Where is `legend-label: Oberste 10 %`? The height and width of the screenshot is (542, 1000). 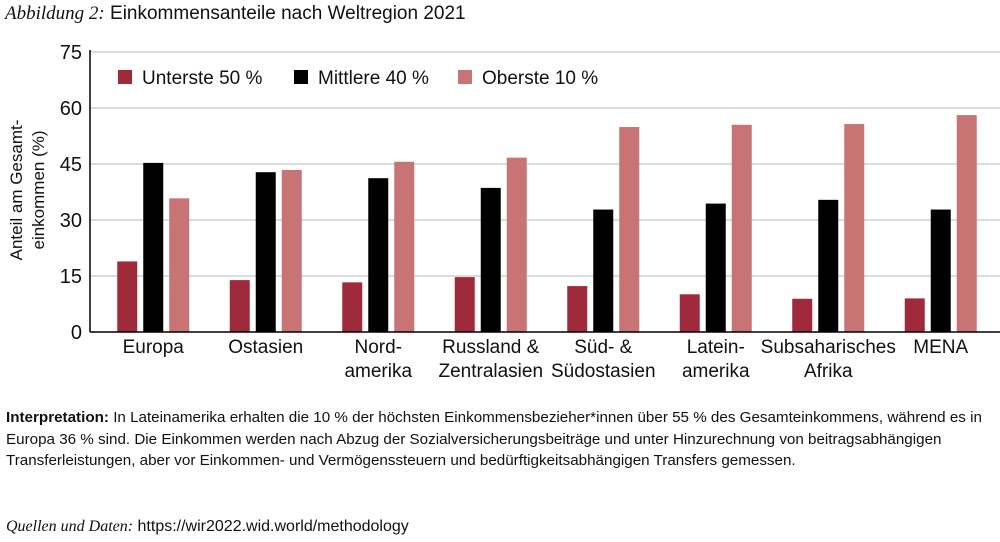
legend-label: Oberste 10 % is located at coordinates (540, 78).